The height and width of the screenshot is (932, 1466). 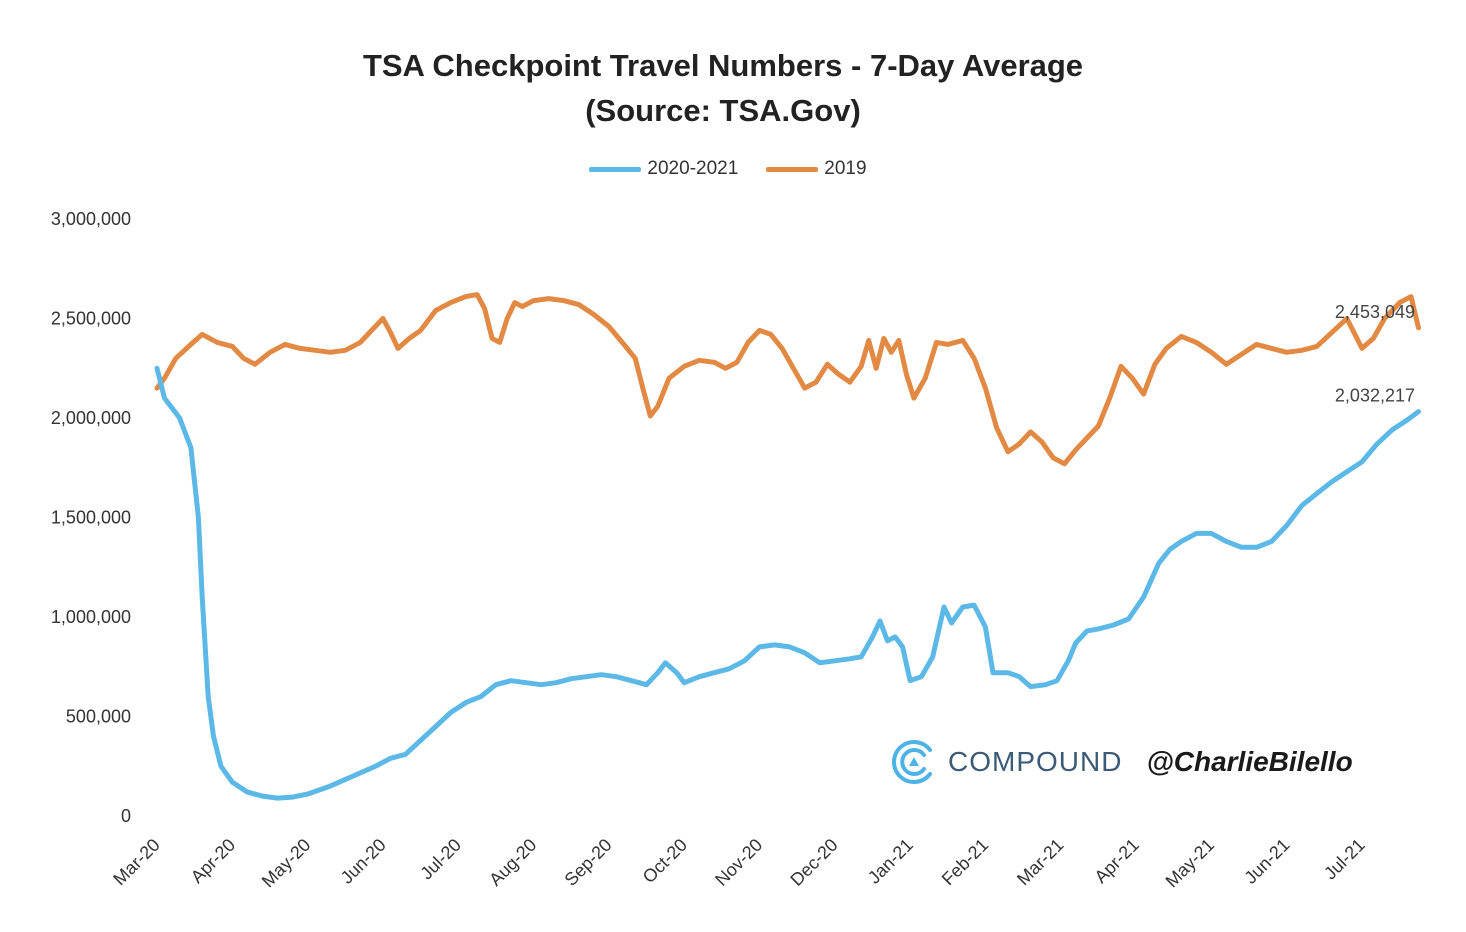 What do you see at coordinates (845, 168) in the screenshot?
I see `legend-label-2019: 2019` at bounding box center [845, 168].